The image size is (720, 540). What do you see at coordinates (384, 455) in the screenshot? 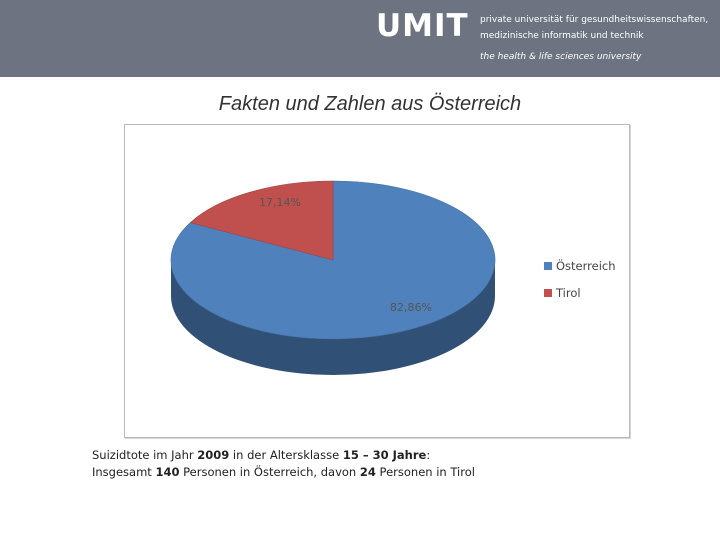
I see `caption-age-range: 15 – 30 Jahre` at bounding box center [384, 455].